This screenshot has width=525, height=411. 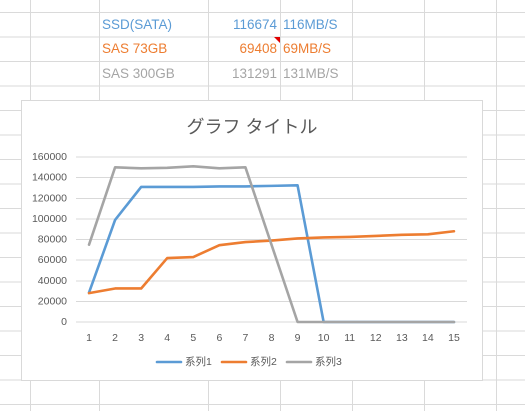 I want to click on cell-drive-name: SAS 73GB, so click(x=135, y=48).